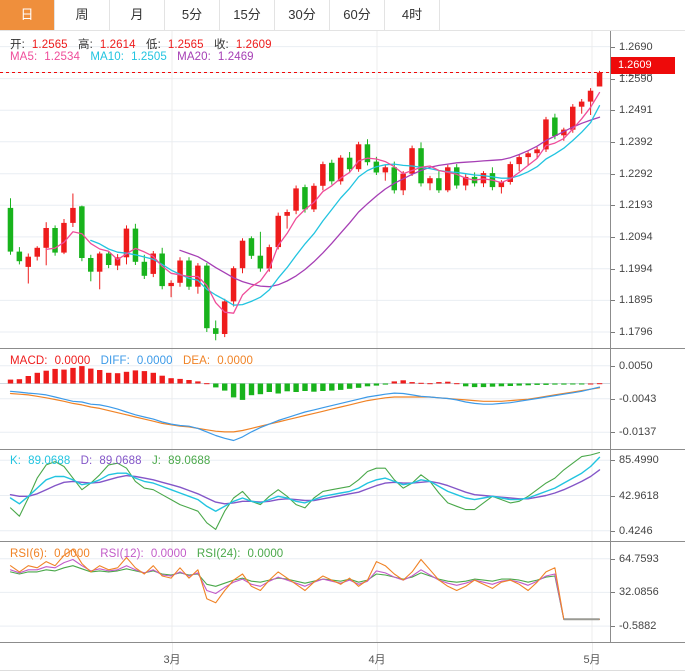 Image resolution: width=685 pixels, height=671 pixels. What do you see at coordinates (153, 45) in the screenshot?
I see `low-label: 低:` at bounding box center [153, 45].